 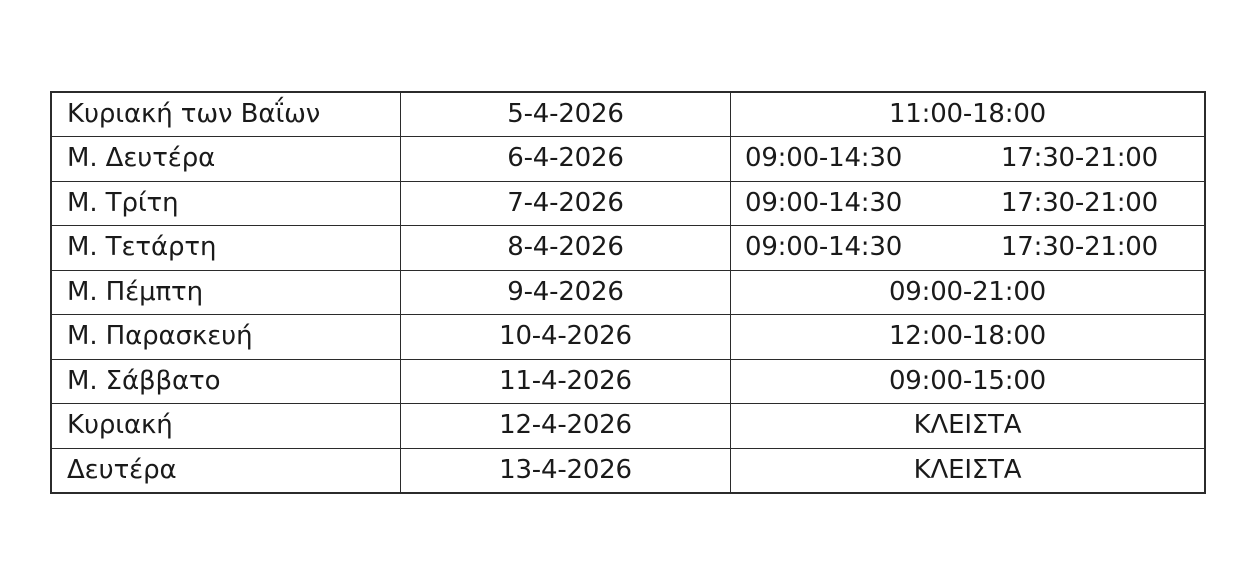 I want to click on hours-cell: 12:00-18:00, so click(x=968, y=337).